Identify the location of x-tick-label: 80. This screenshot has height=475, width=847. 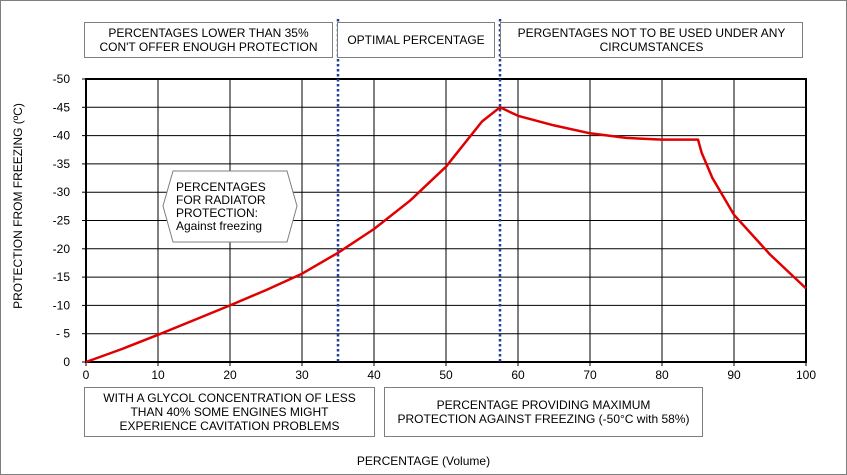
(662, 375).